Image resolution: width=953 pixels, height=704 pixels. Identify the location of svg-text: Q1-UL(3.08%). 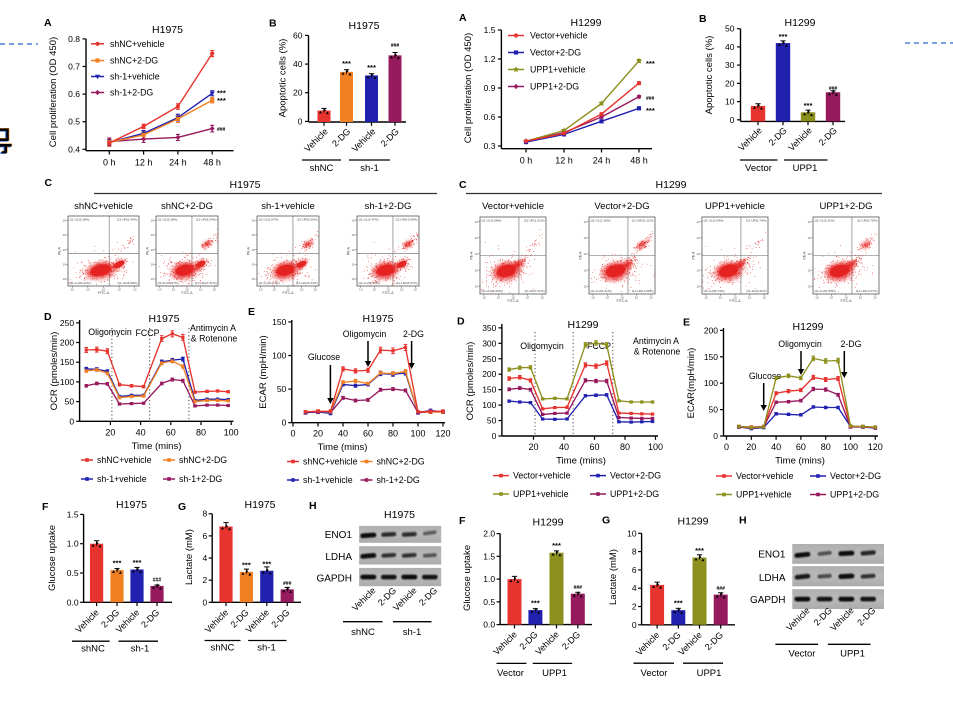
(492, 221).